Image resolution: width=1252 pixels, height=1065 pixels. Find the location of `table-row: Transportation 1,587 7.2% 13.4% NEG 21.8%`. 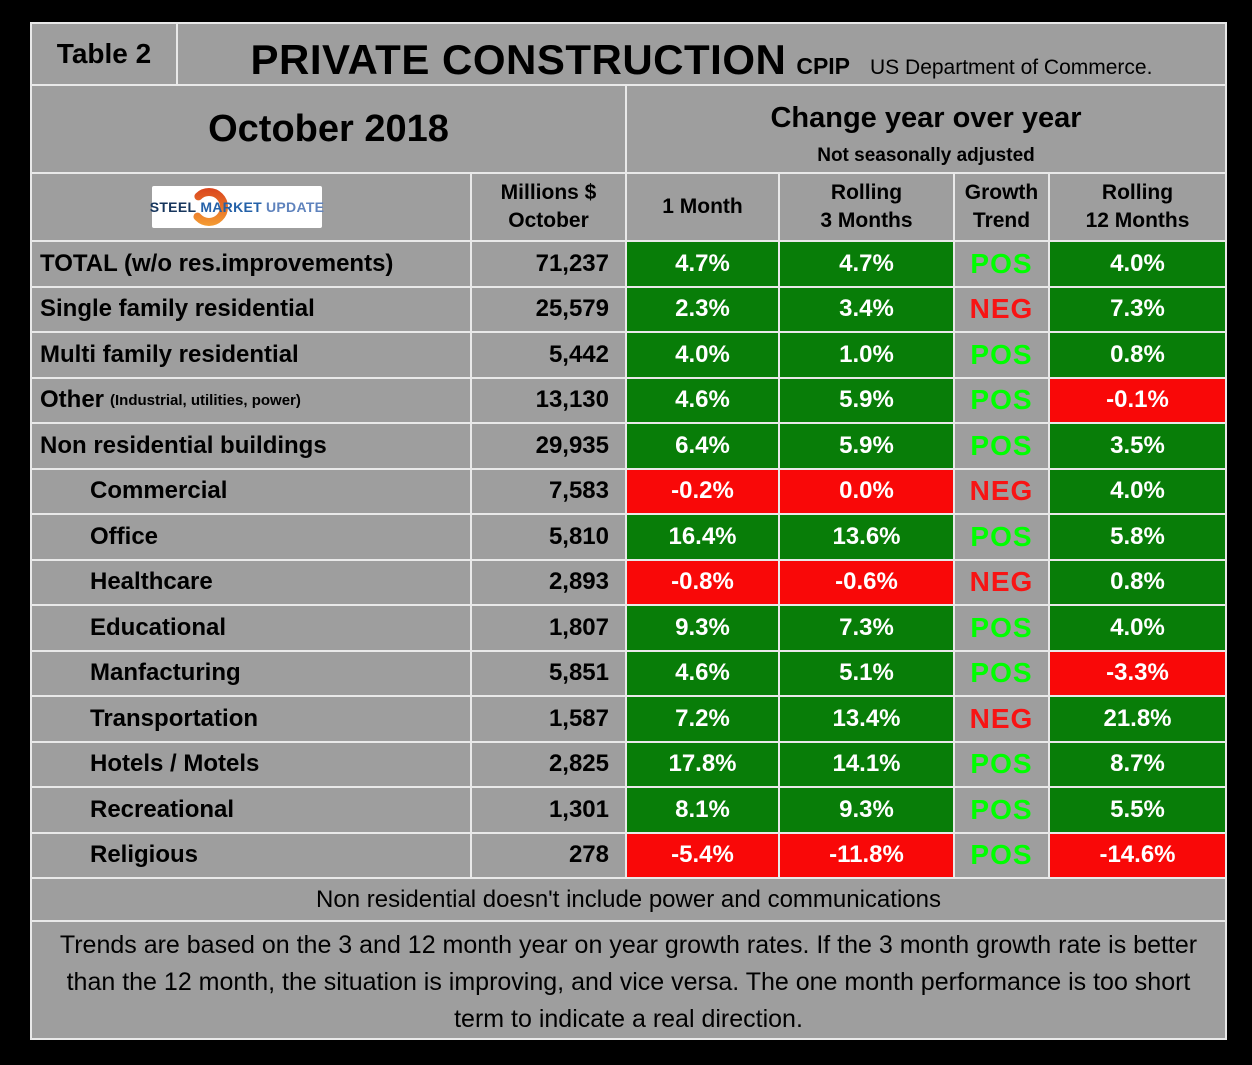

table-row: Transportation 1,587 7.2% 13.4% NEG 21.8% is located at coordinates (628, 720).